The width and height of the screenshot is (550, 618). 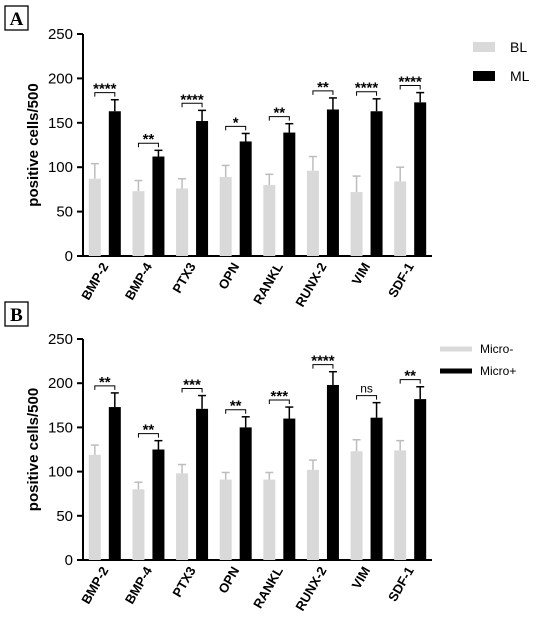 What do you see at coordinates (496, 349) in the screenshot?
I see `legend-label: Micro-` at bounding box center [496, 349].